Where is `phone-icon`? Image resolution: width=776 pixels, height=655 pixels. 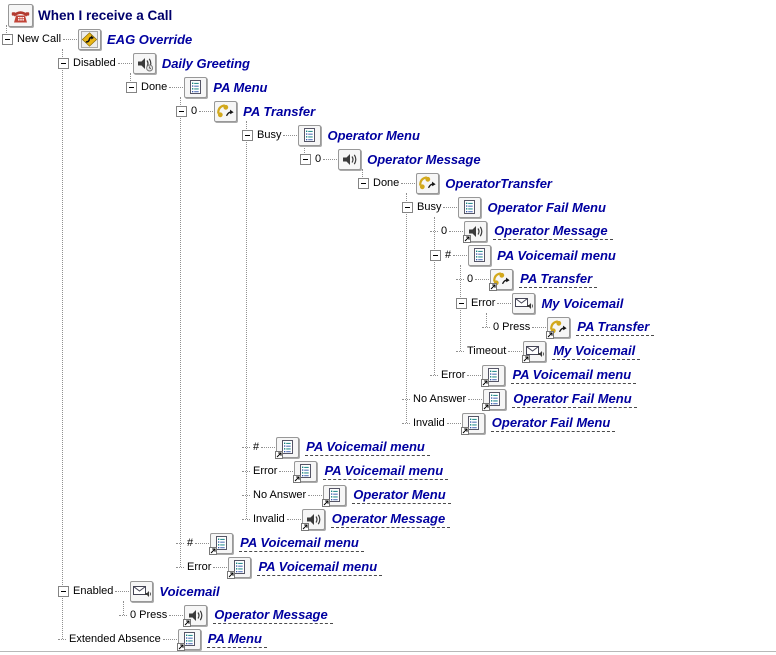 phone-icon is located at coordinates (20, 15).